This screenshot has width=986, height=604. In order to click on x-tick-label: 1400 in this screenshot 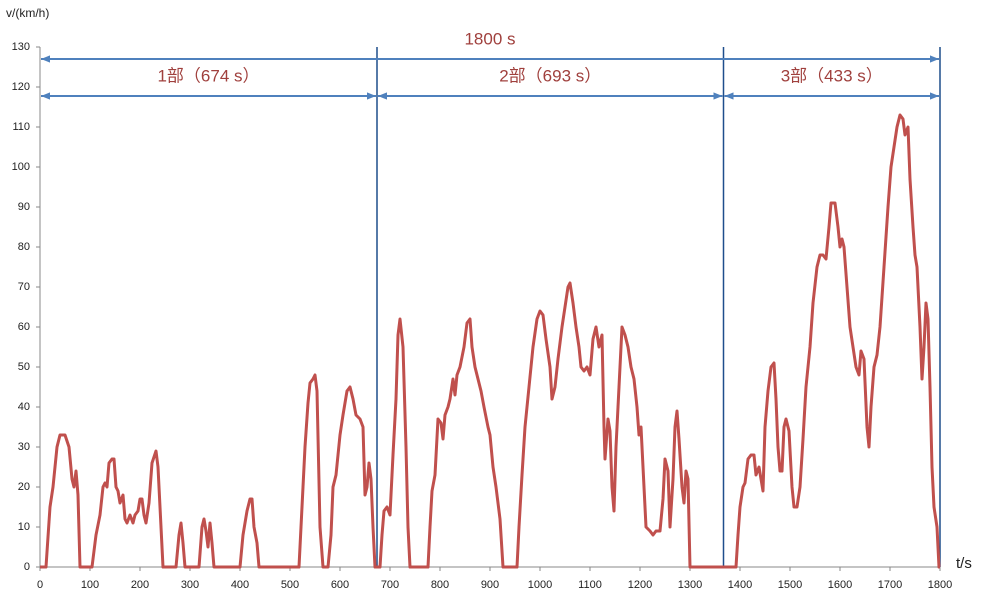, I will do `click(740, 585)`.